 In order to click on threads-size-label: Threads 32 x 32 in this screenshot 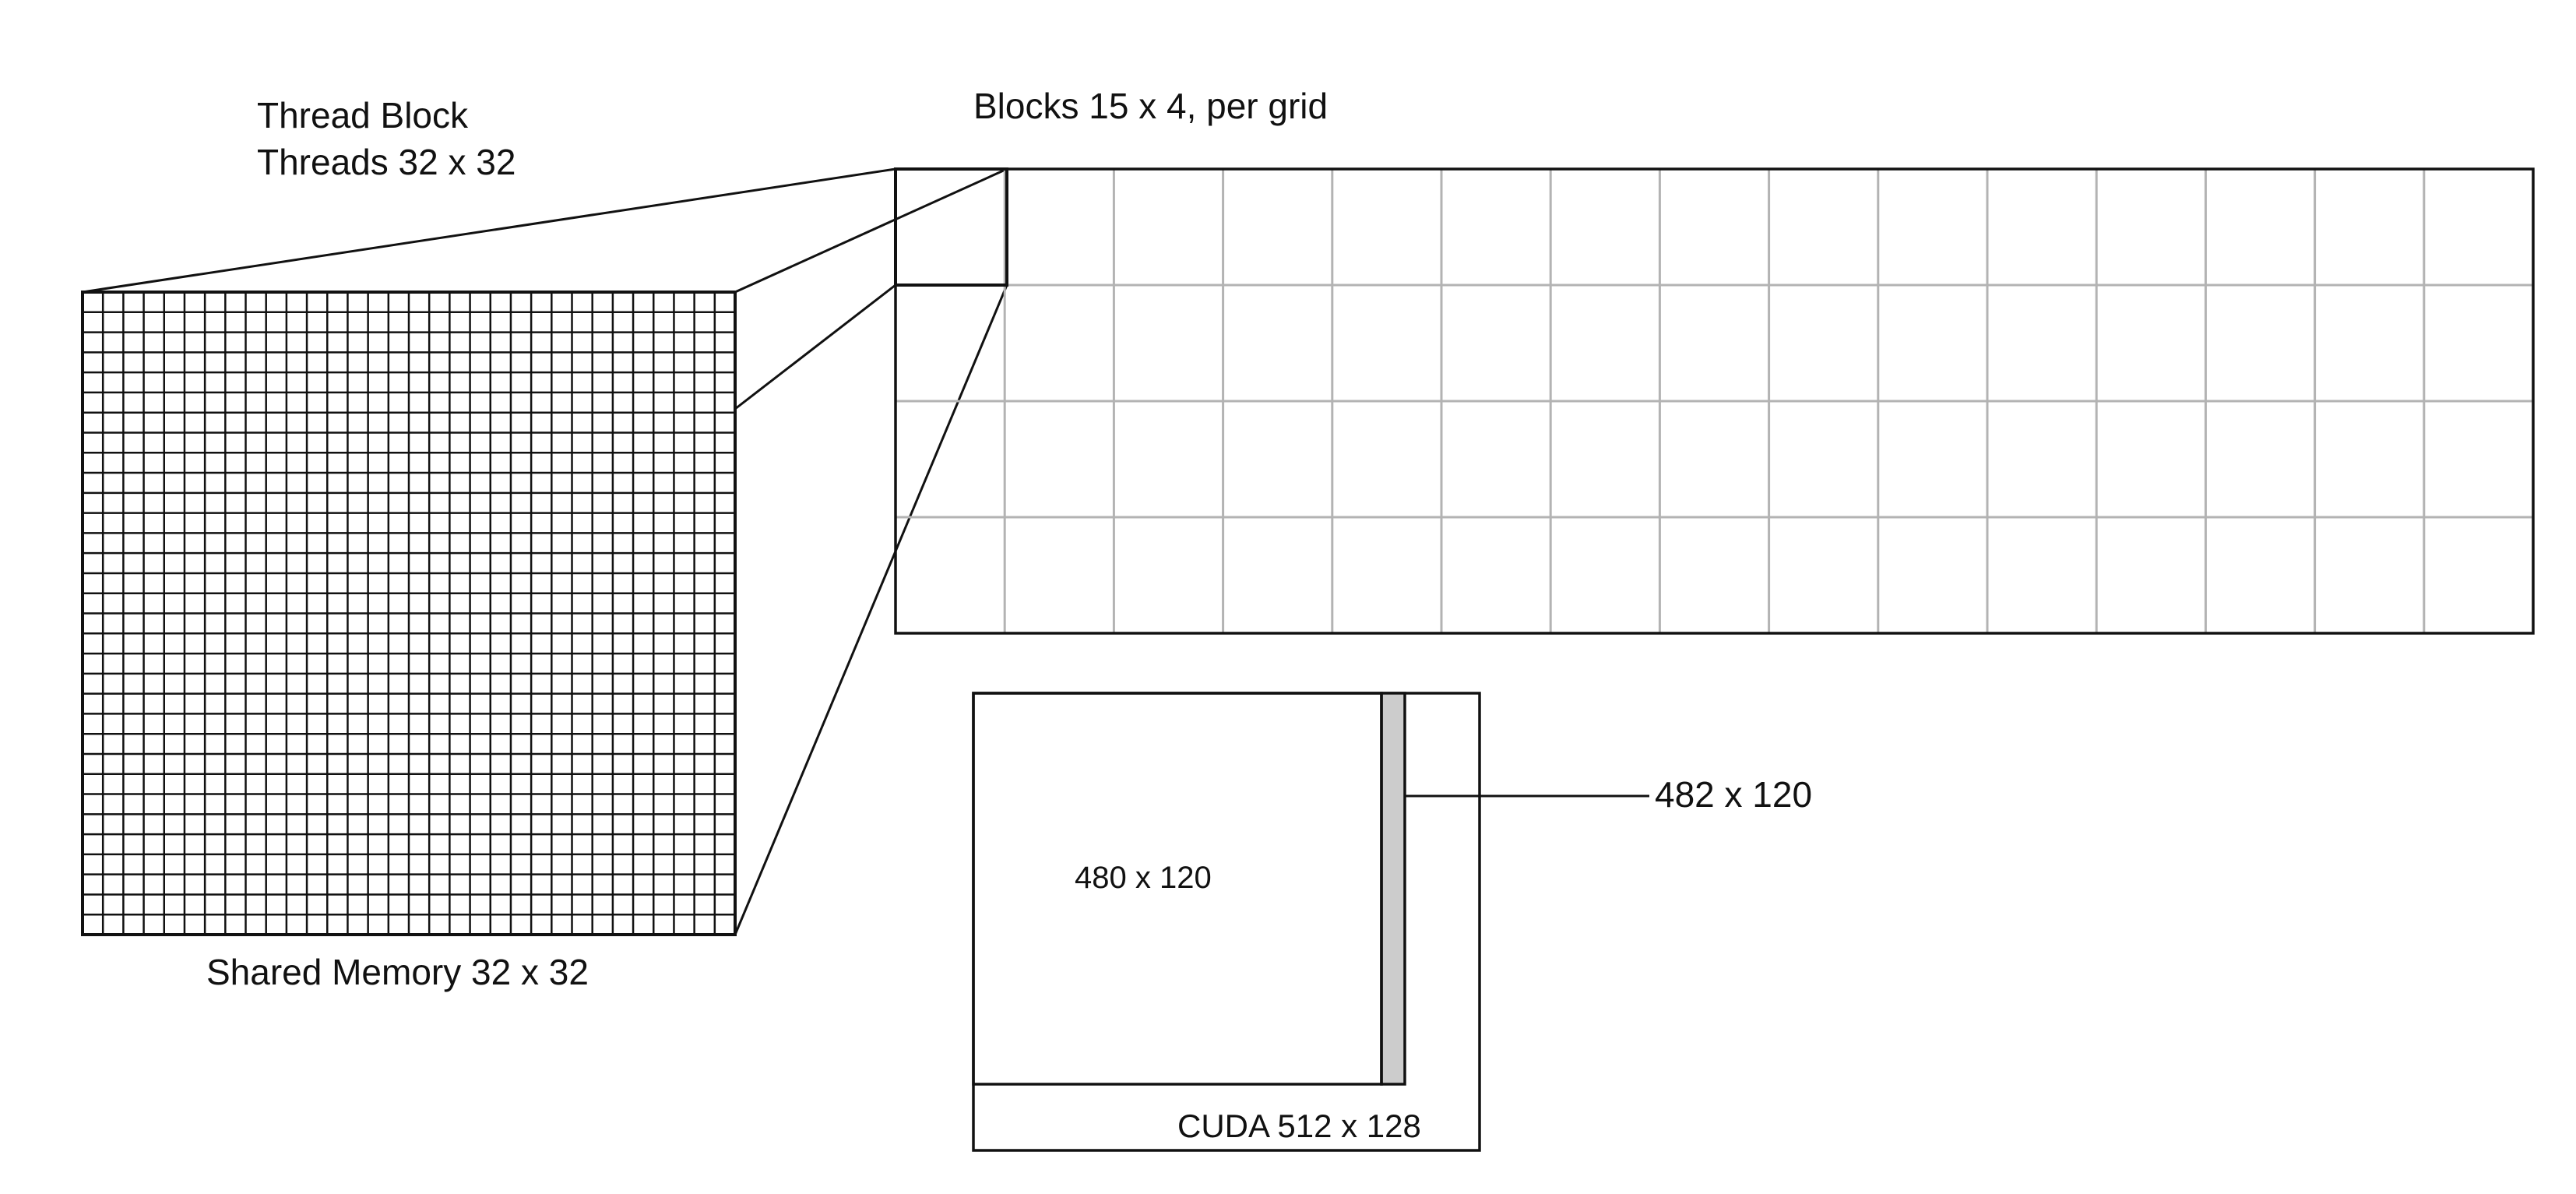, I will do `click(386, 162)`.